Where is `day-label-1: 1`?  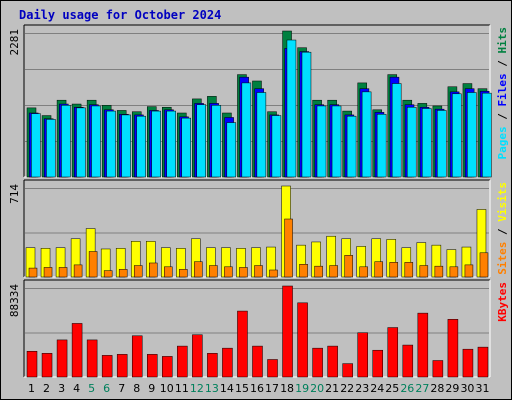 day-label-1: 1 is located at coordinates (31, 388).